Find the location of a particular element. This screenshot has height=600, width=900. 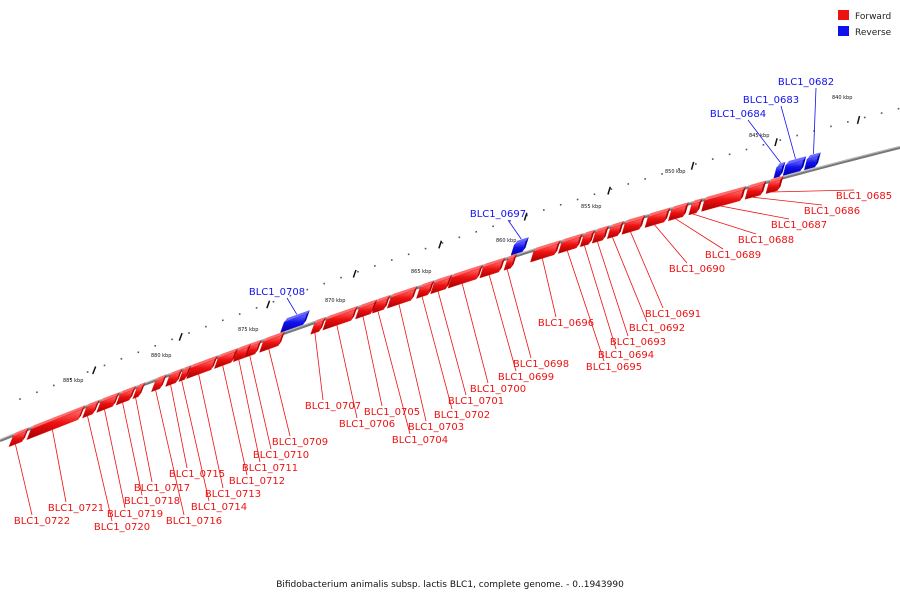

gene-label: BLC1_0706 is located at coordinates (367, 424).